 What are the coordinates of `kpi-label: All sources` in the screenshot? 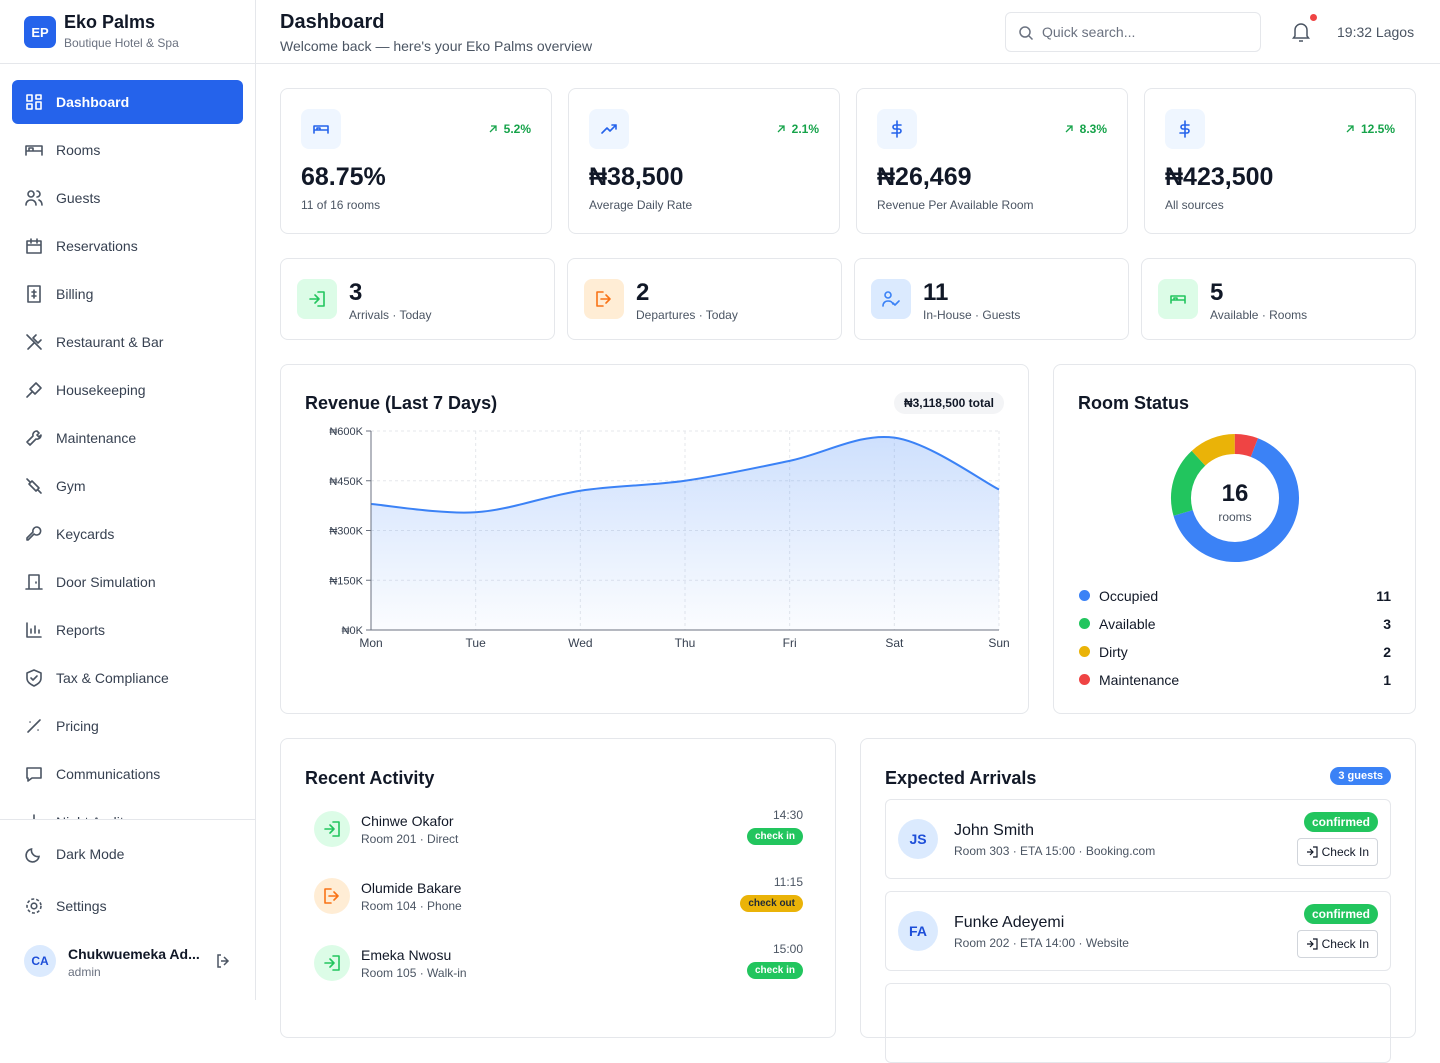 It's located at (1194, 205).